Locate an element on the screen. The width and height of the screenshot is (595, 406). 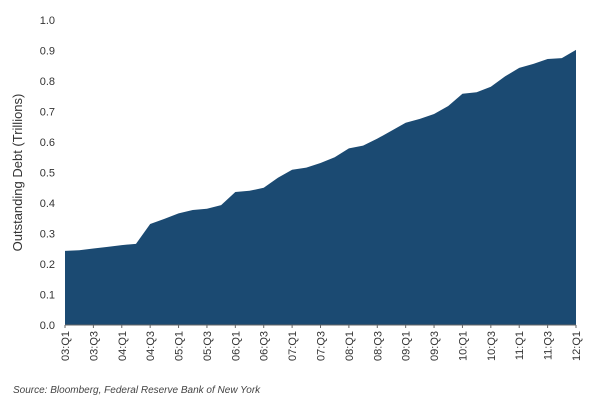
y-tick-label: 0.9 is located at coordinates (47, 52).